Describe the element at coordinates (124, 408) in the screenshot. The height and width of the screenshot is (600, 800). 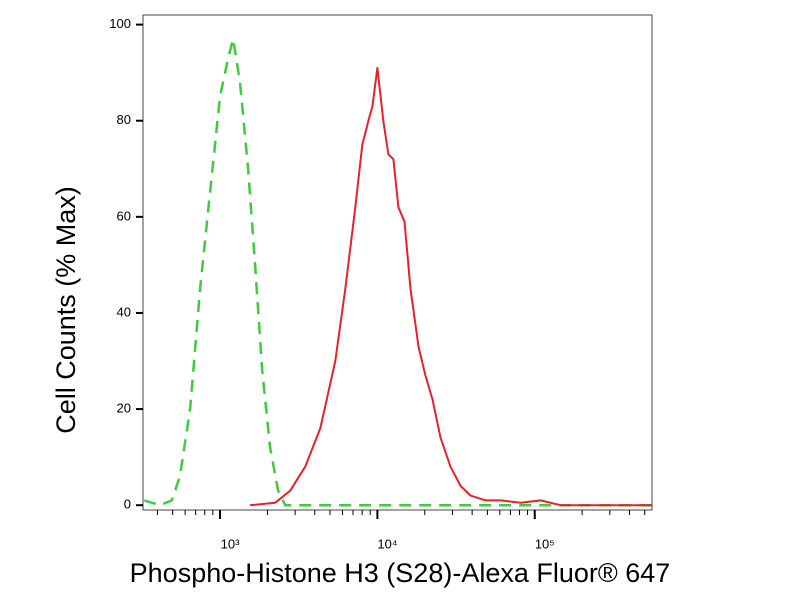
I see `y-tick-label: 20` at that location.